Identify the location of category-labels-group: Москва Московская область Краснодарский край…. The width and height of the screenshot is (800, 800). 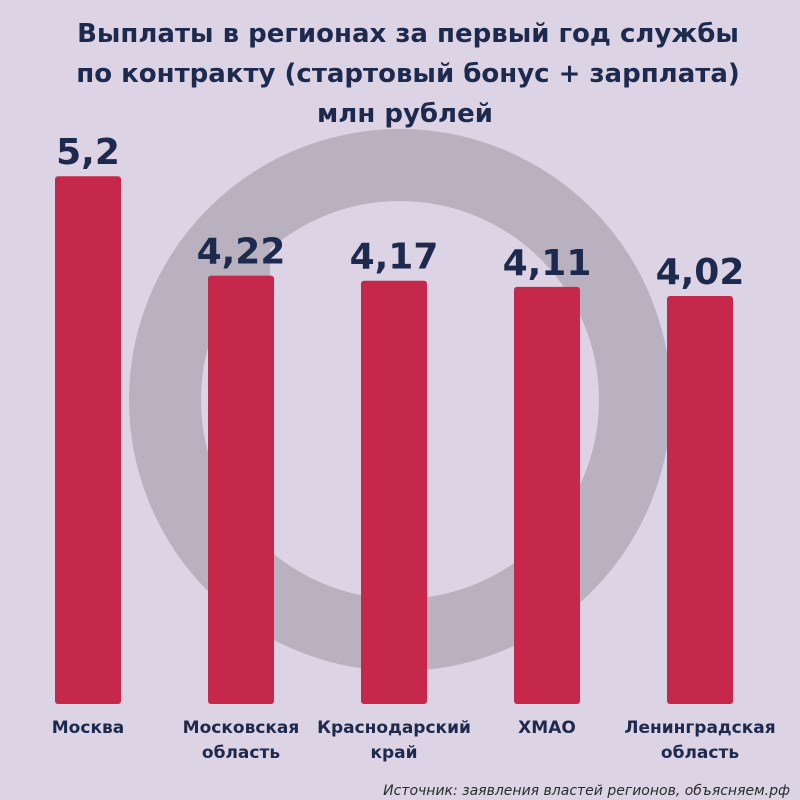
(414, 740).